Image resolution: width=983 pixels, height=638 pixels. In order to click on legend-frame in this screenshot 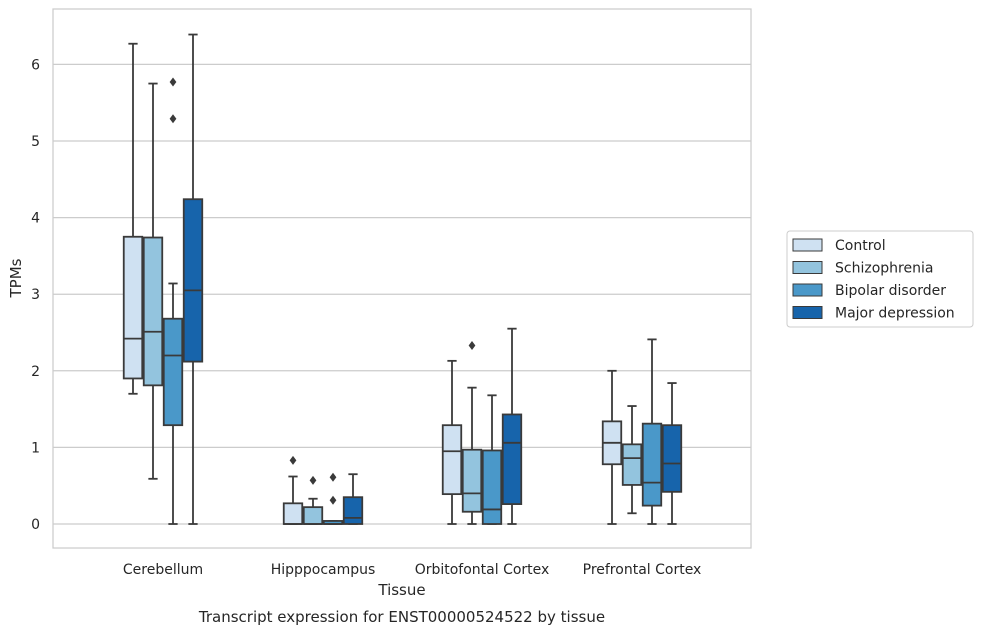, I will do `click(880, 279)`.